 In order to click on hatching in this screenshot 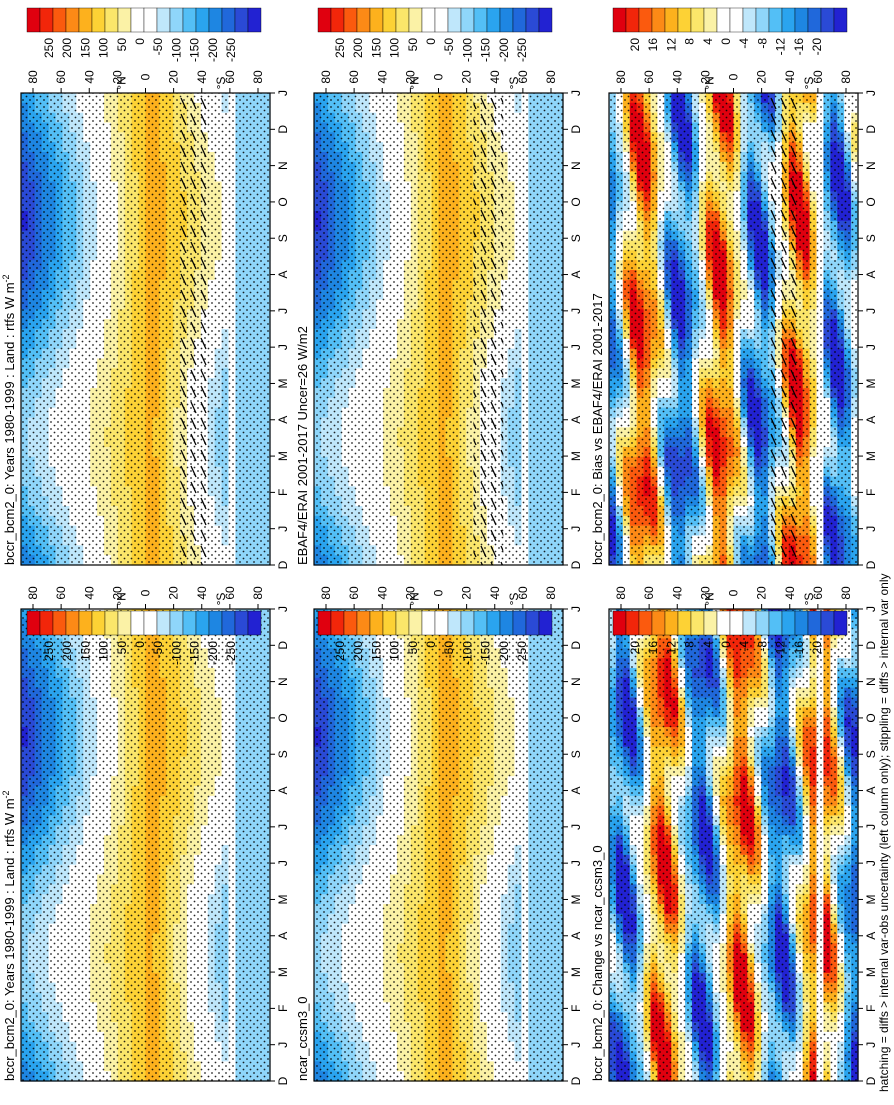, I will do `click(195, 329)`.